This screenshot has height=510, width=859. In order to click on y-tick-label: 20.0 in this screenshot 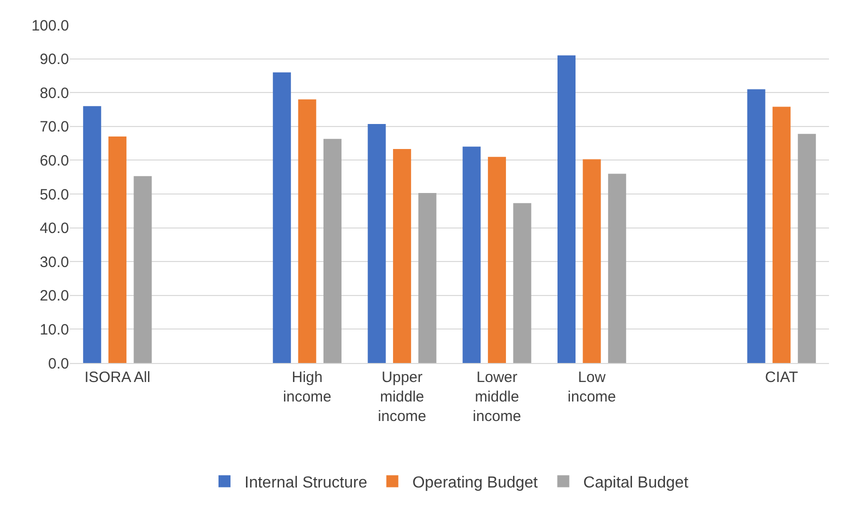, I will do `click(54, 296)`.